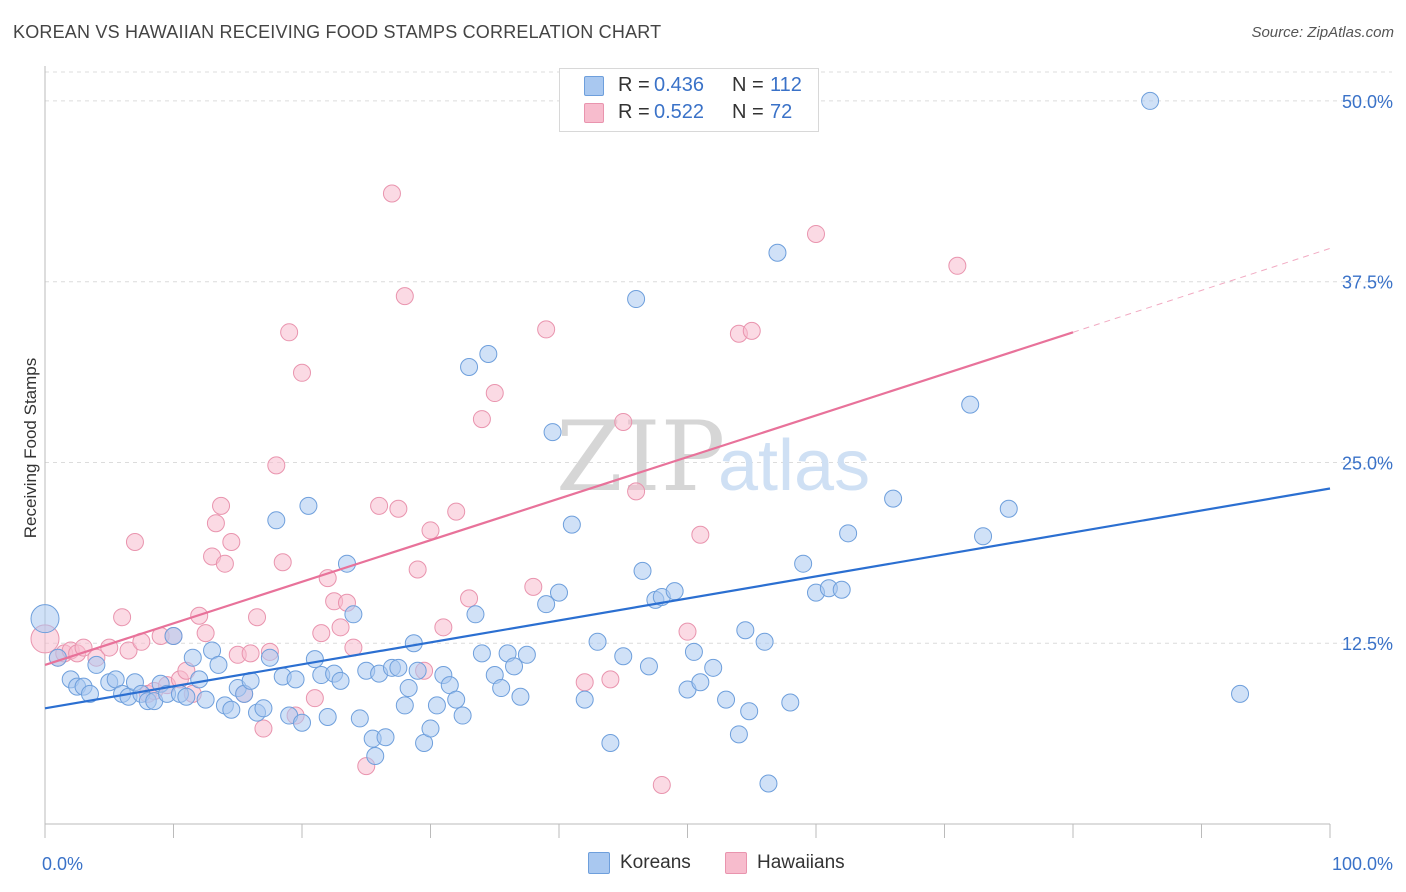 This screenshot has width=1406, height=892. I want to click on r-value: 0.436, so click(679, 85).